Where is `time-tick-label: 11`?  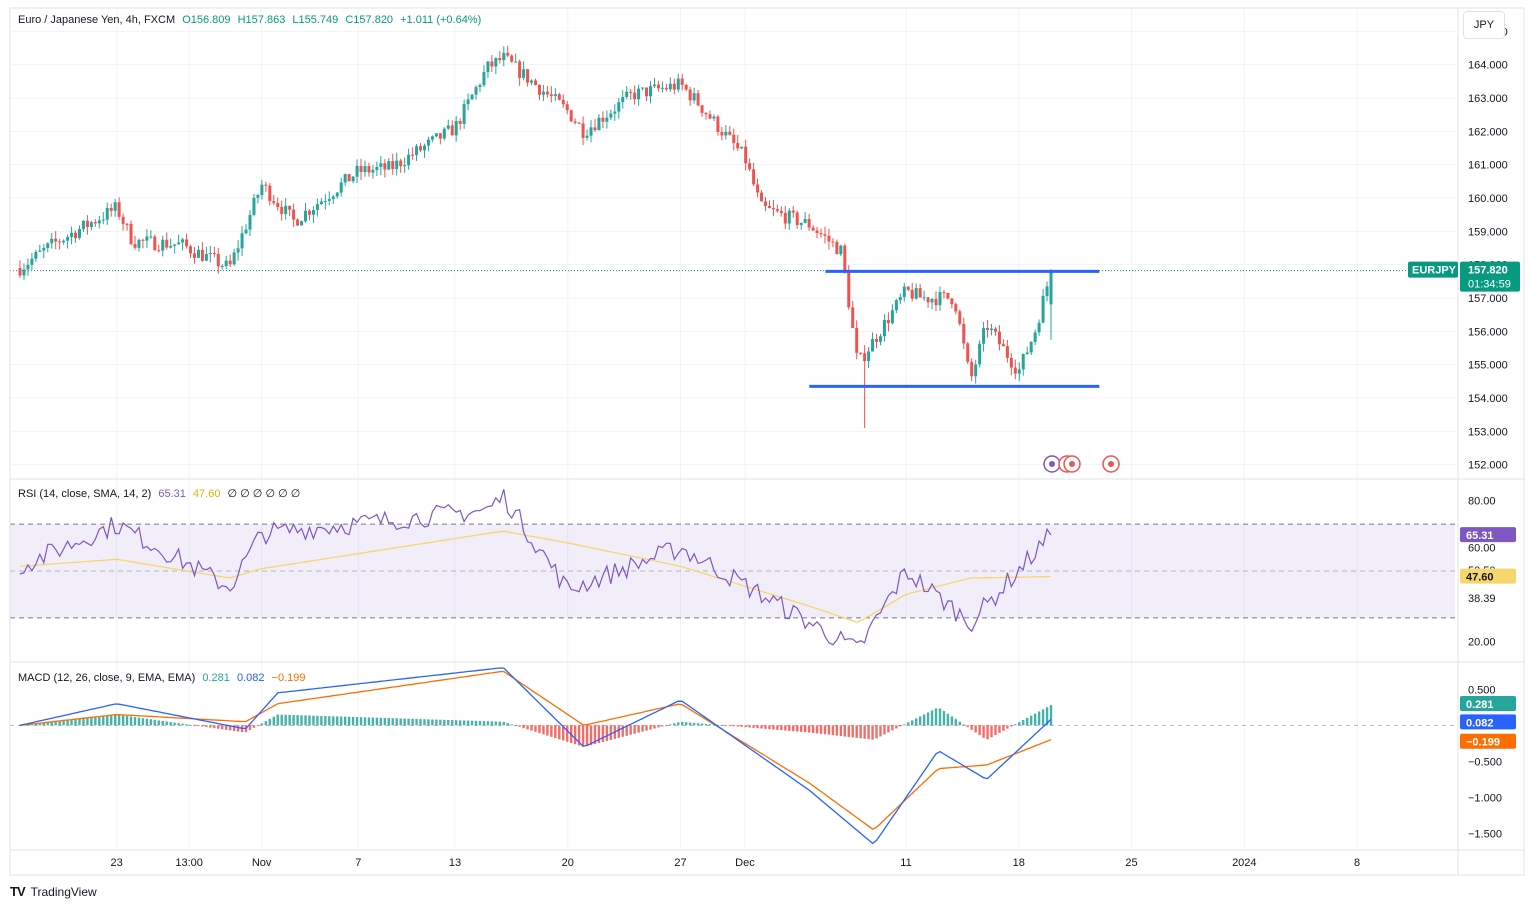 time-tick-label: 11 is located at coordinates (905, 863).